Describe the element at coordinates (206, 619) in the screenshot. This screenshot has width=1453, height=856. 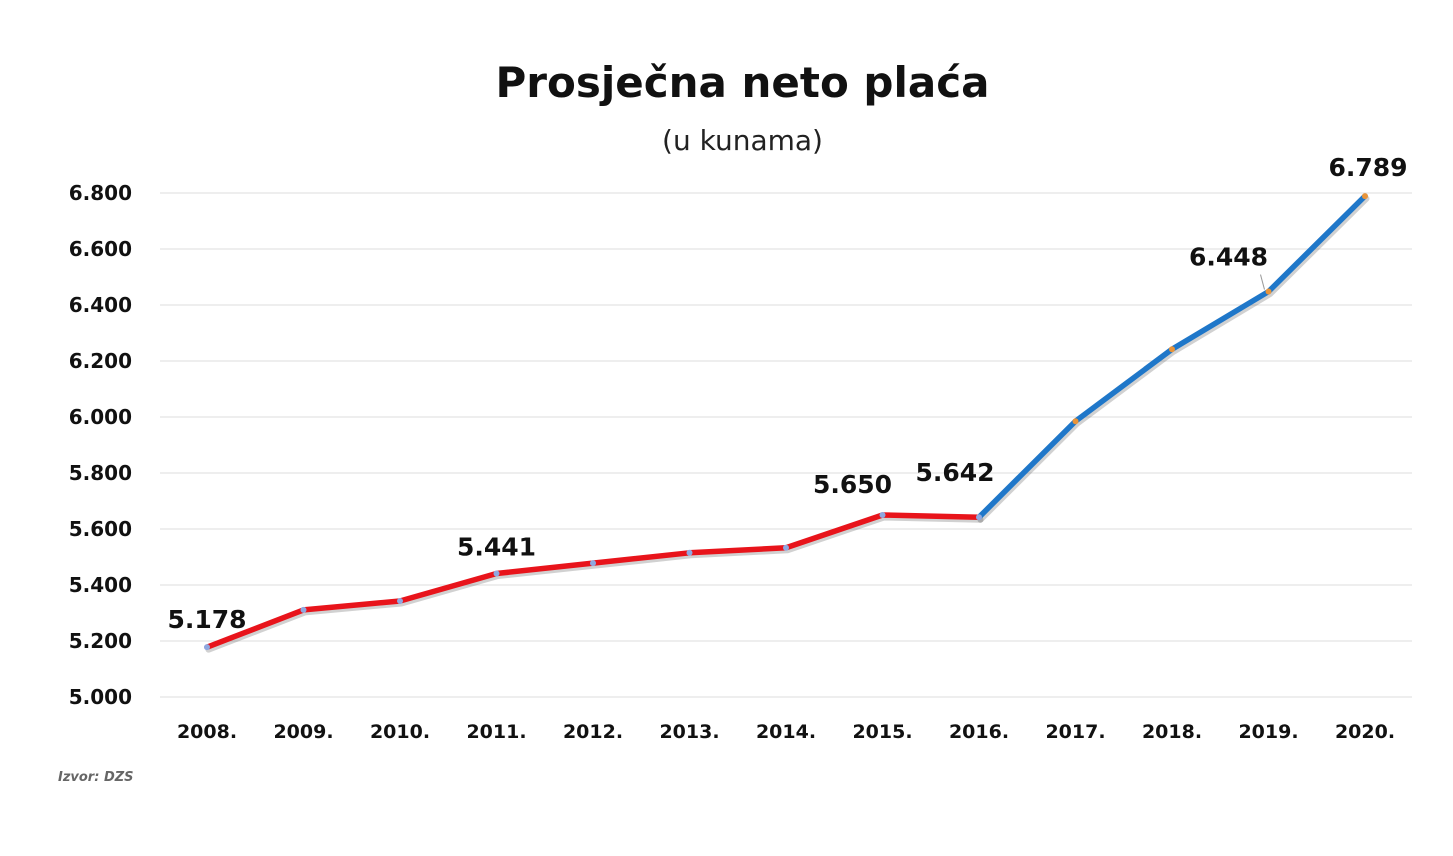
I see `data-label: 5.178` at that location.